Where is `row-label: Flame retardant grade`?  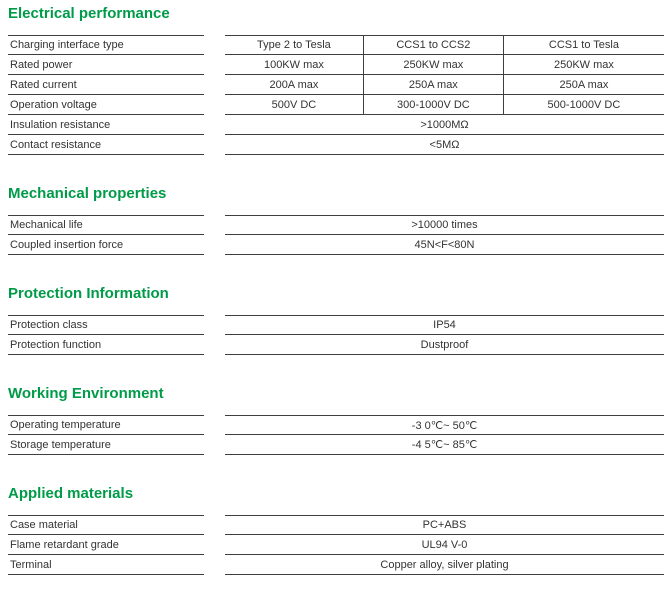 row-label: Flame retardant grade is located at coordinates (106, 545).